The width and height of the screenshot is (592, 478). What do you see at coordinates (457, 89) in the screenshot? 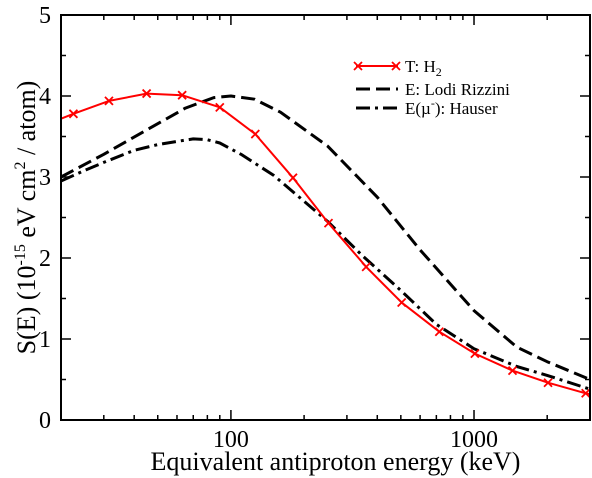
I see `legend-label-lodi-rizzini: E: Lodi Rizzini` at bounding box center [457, 89].